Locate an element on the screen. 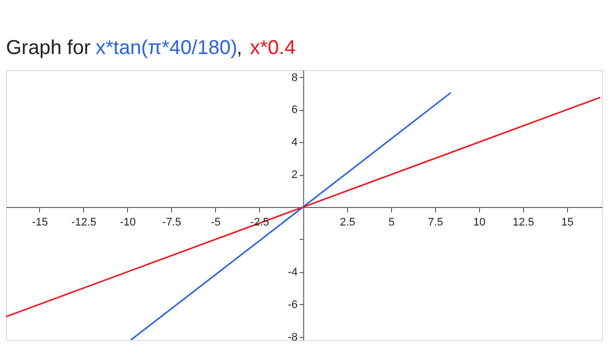  y-tick-label: -8 is located at coordinates (293, 337).